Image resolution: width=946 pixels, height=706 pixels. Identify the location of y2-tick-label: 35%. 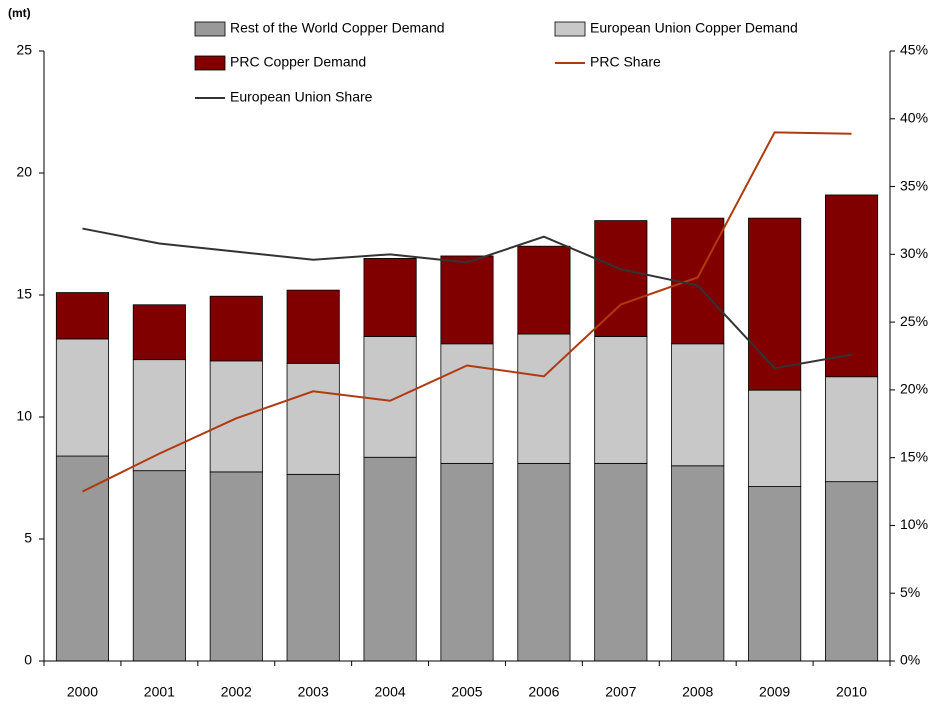
(914, 185).